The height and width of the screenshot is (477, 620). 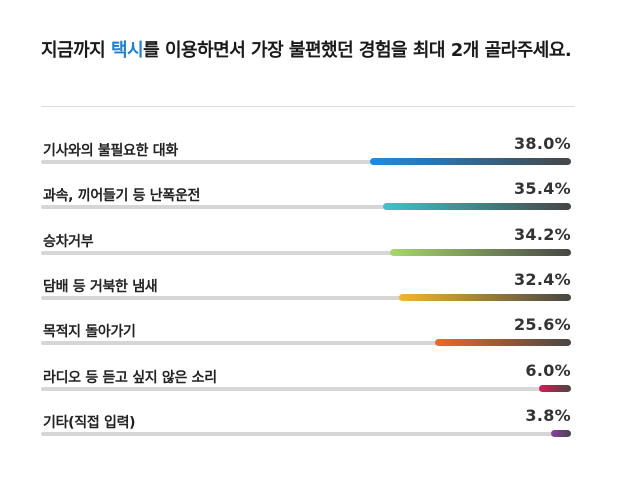 What do you see at coordinates (542, 324) in the screenshot?
I see `bar-value-label: 25.6%` at bounding box center [542, 324].